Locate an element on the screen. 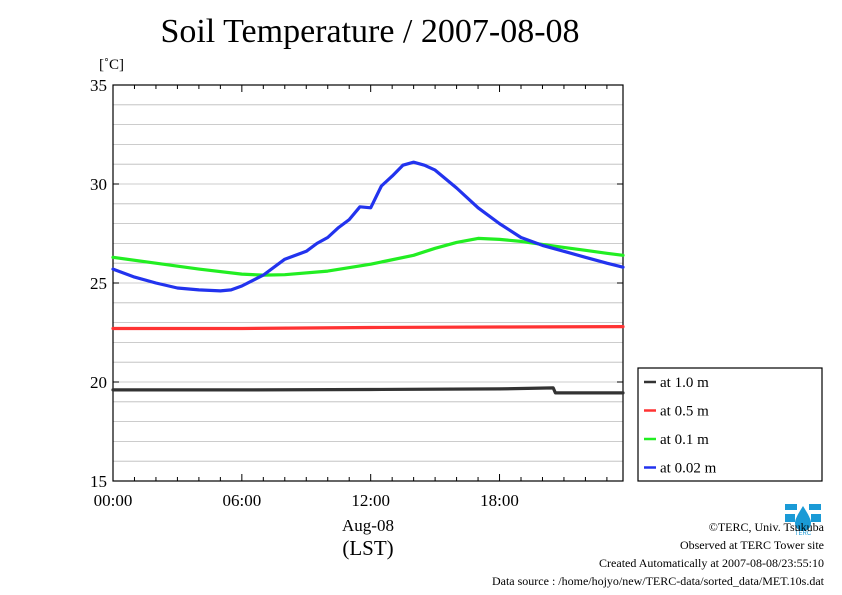 The height and width of the screenshot is (595, 842). x-tick-label: 12:00 is located at coordinates (370, 500).